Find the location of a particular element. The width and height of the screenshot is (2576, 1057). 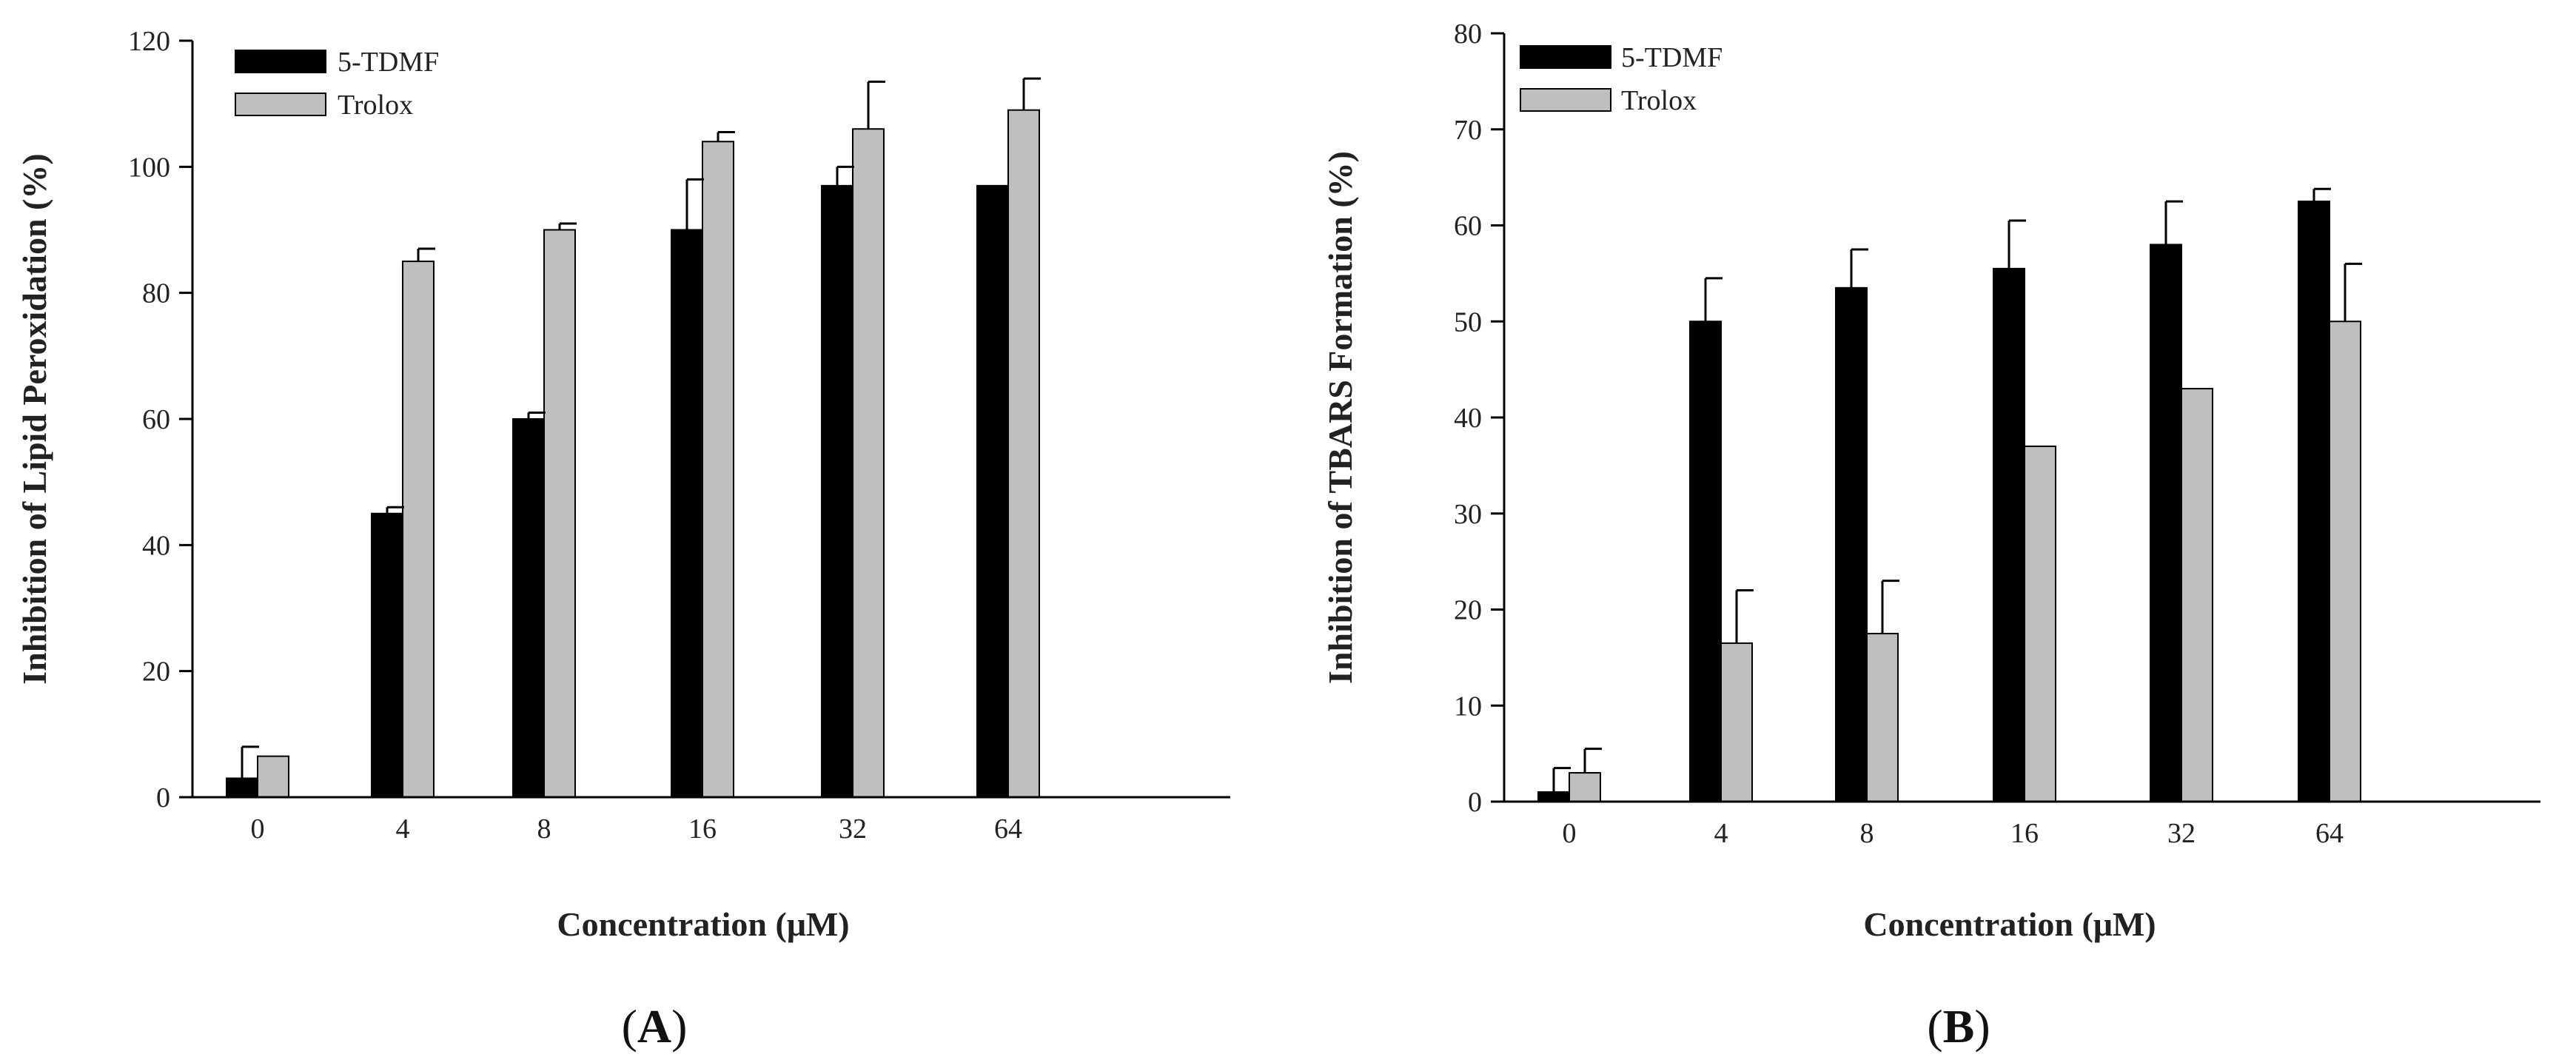

panel-letter-a: A is located at coordinates (654, 1026).